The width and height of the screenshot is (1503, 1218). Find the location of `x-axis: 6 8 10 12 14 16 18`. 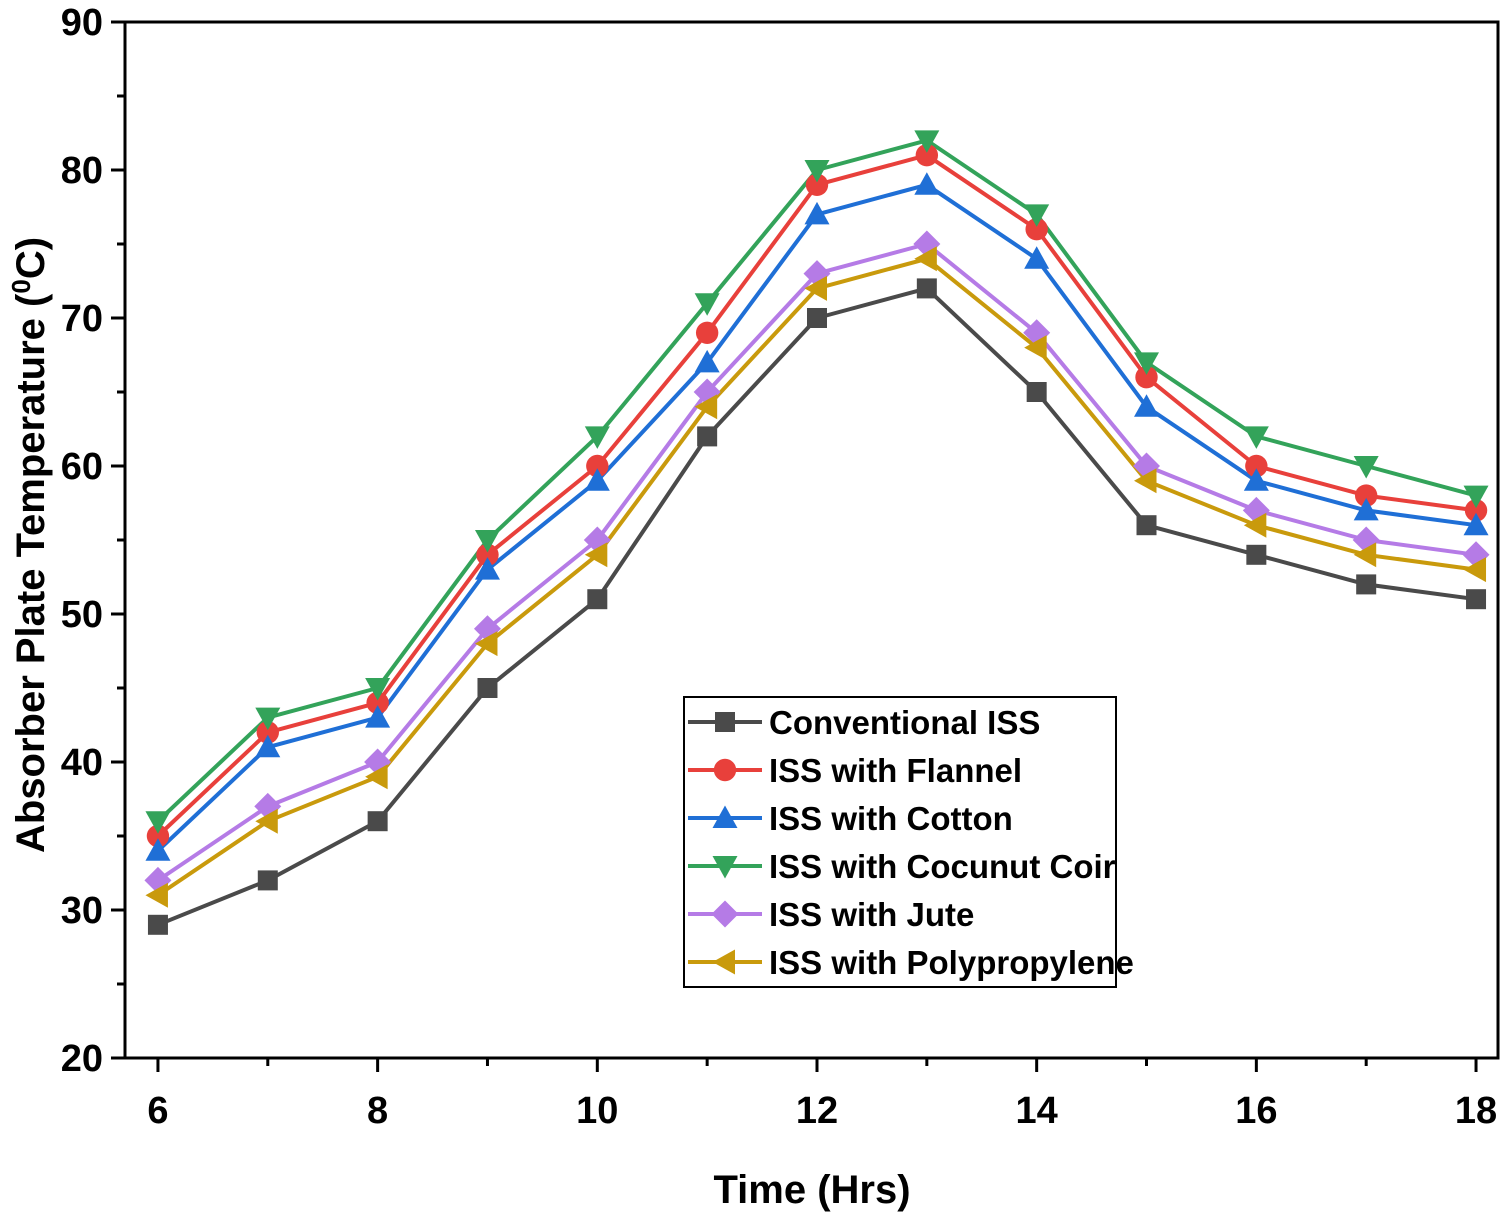

x-axis: 6 8 10 12 14 16 18 is located at coordinates (822, 1095).